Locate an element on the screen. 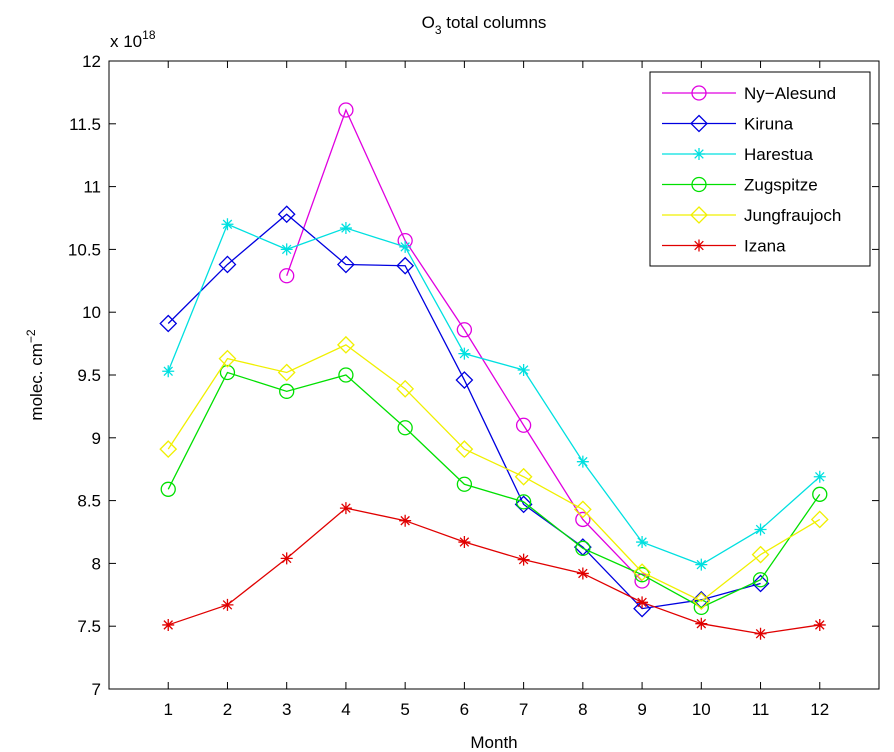 This screenshot has width=894, height=752. legend-entry: Harestua is located at coordinates (738, 154).